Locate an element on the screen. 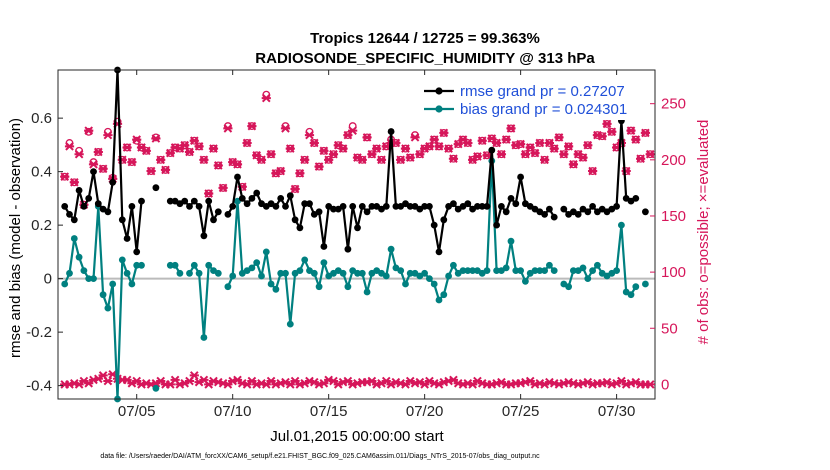 This screenshot has height=470, width=830. legend-rmse-label: rmse grand pr = 0.27207 is located at coordinates (542, 91).